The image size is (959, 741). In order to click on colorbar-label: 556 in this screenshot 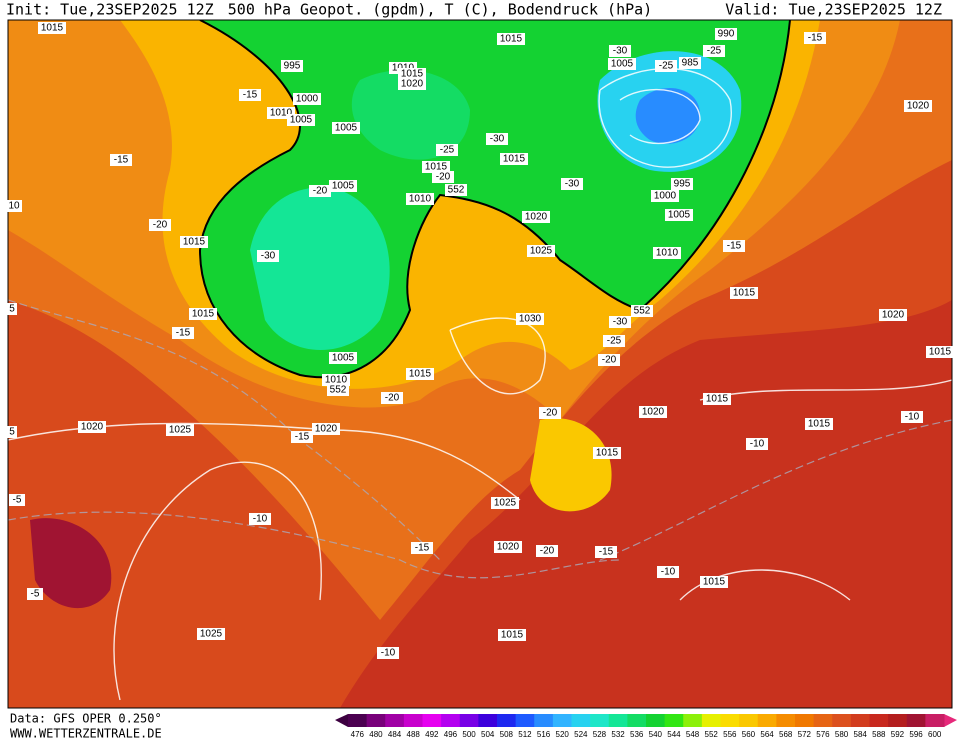, I will do `click(730, 734)`.